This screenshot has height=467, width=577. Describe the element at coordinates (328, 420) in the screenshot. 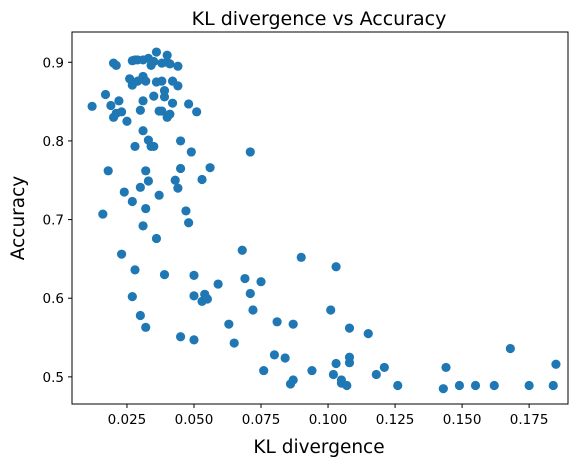

I see `x-tick-label: 0.100` at that location.